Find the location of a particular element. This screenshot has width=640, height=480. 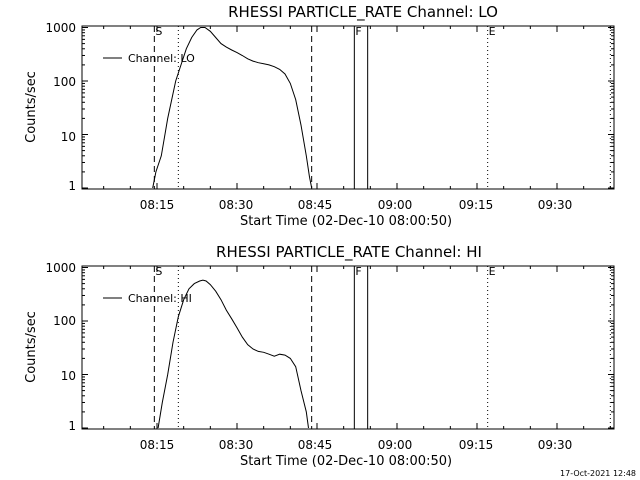

legend-label: Channel: LO is located at coordinates (161, 58).